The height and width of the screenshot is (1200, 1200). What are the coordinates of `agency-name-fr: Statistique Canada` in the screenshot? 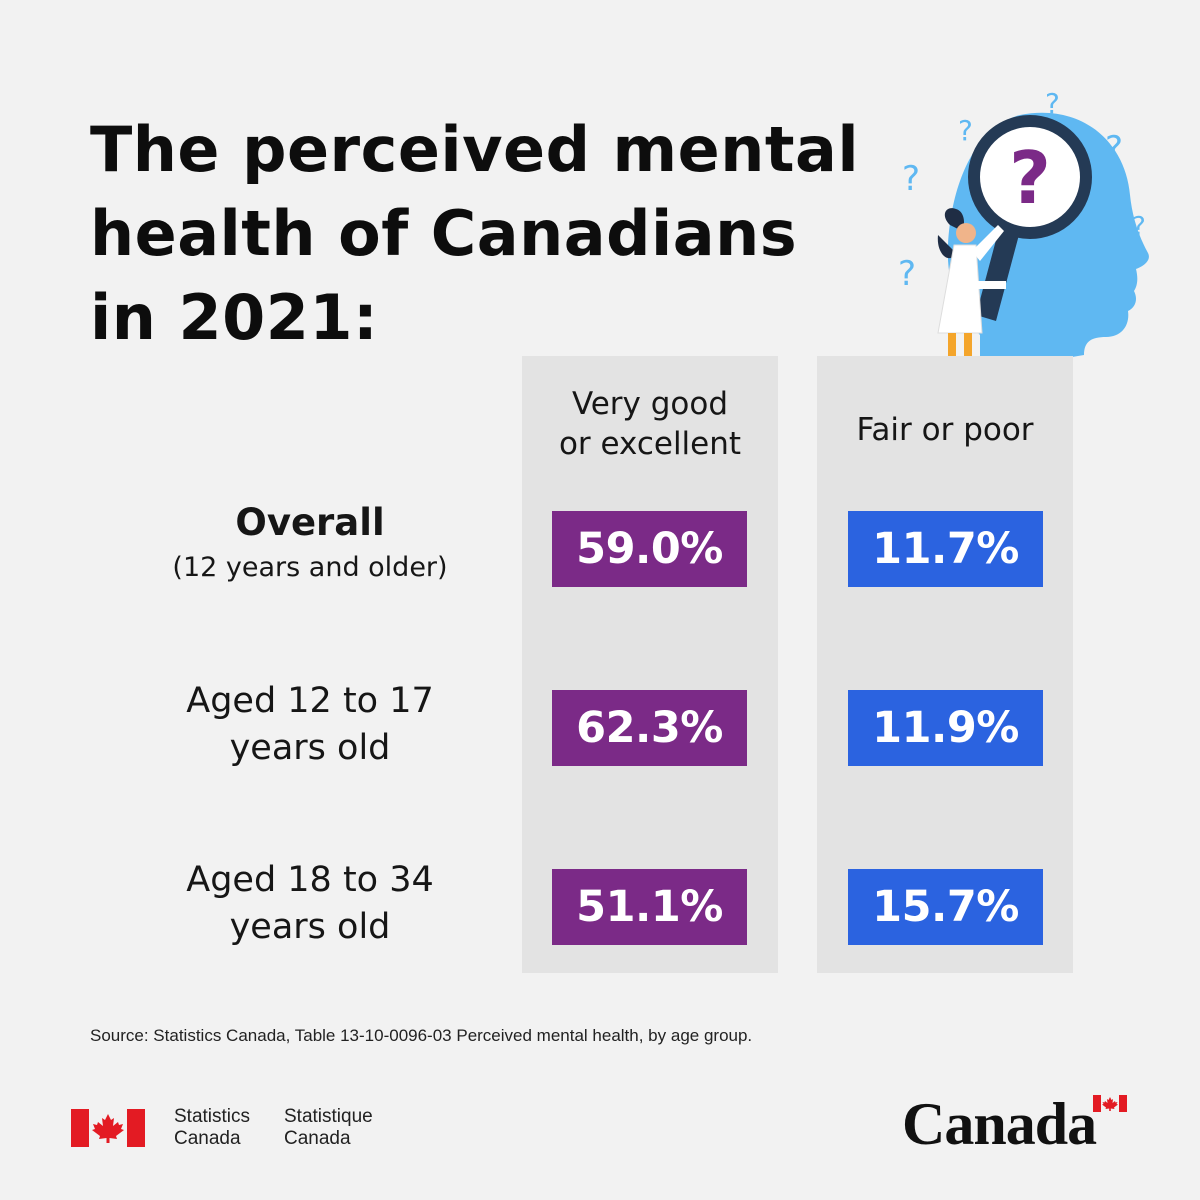 It's located at (328, 1128).